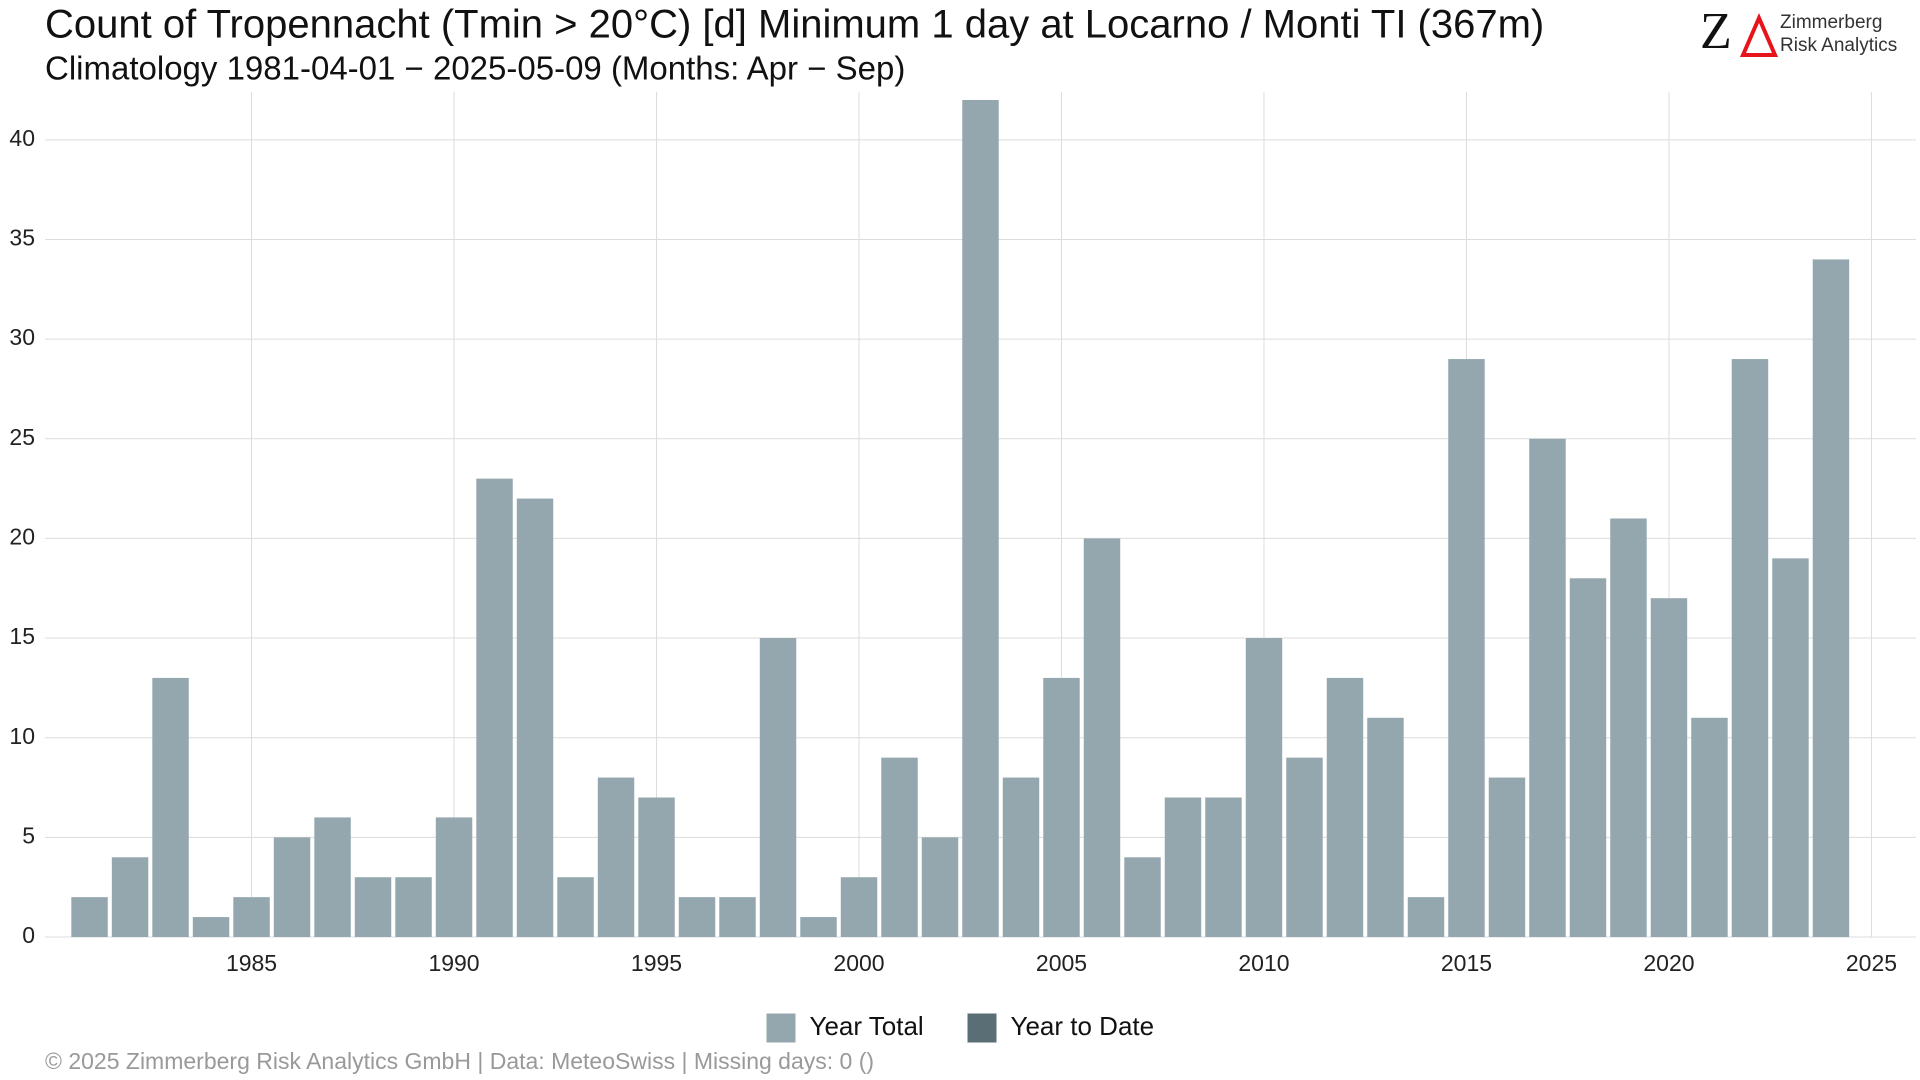  I want to click on logo: Z Zimmerberg Risk Analytics, so click(1798, 31).